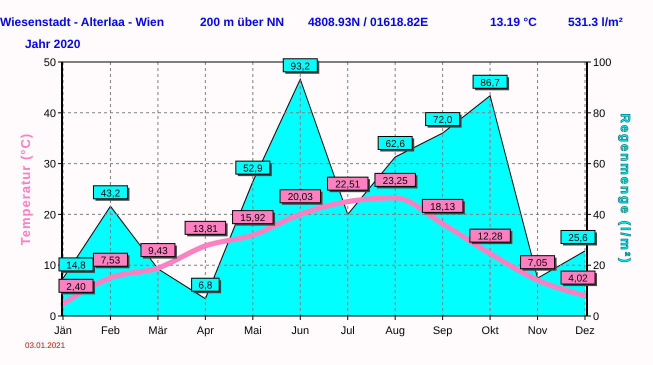 This screenshot has height=365, width=653. I want to click on data-label: 93,2, so click(300, 66).